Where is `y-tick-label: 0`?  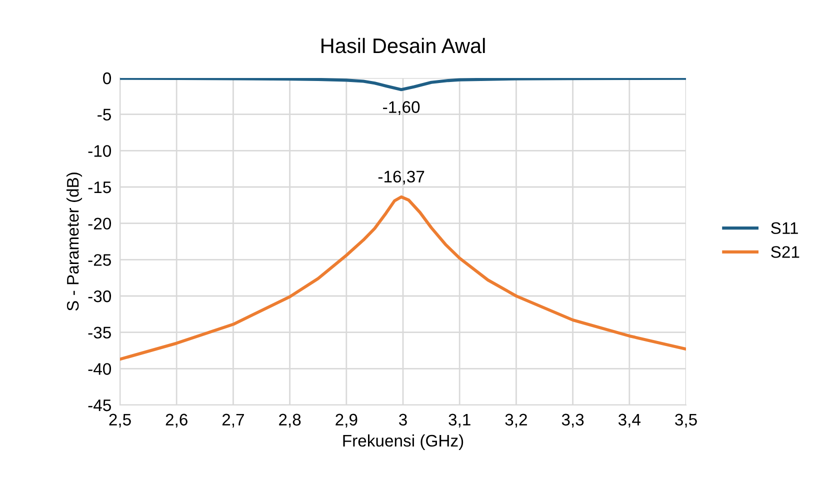 y-tick-label: 0 is located at coordinates (107, 78).